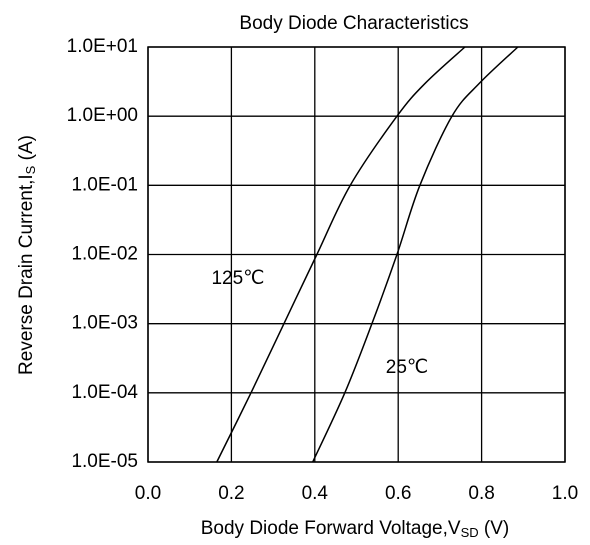  Describe the element at coordinates (481, 493) in the screenshot. I see `x-tick-label: 0.8` at that location.